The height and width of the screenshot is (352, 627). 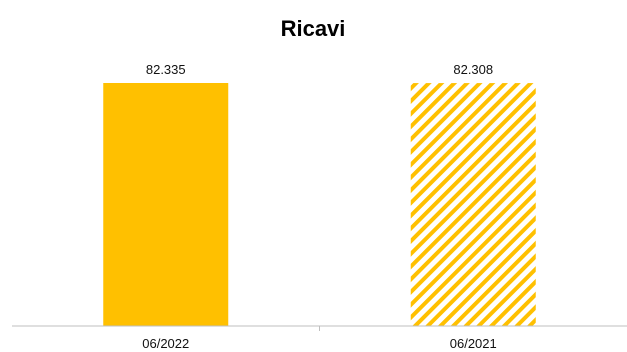 I want to click on data-label: 82.335, so click(x=166, y=69).